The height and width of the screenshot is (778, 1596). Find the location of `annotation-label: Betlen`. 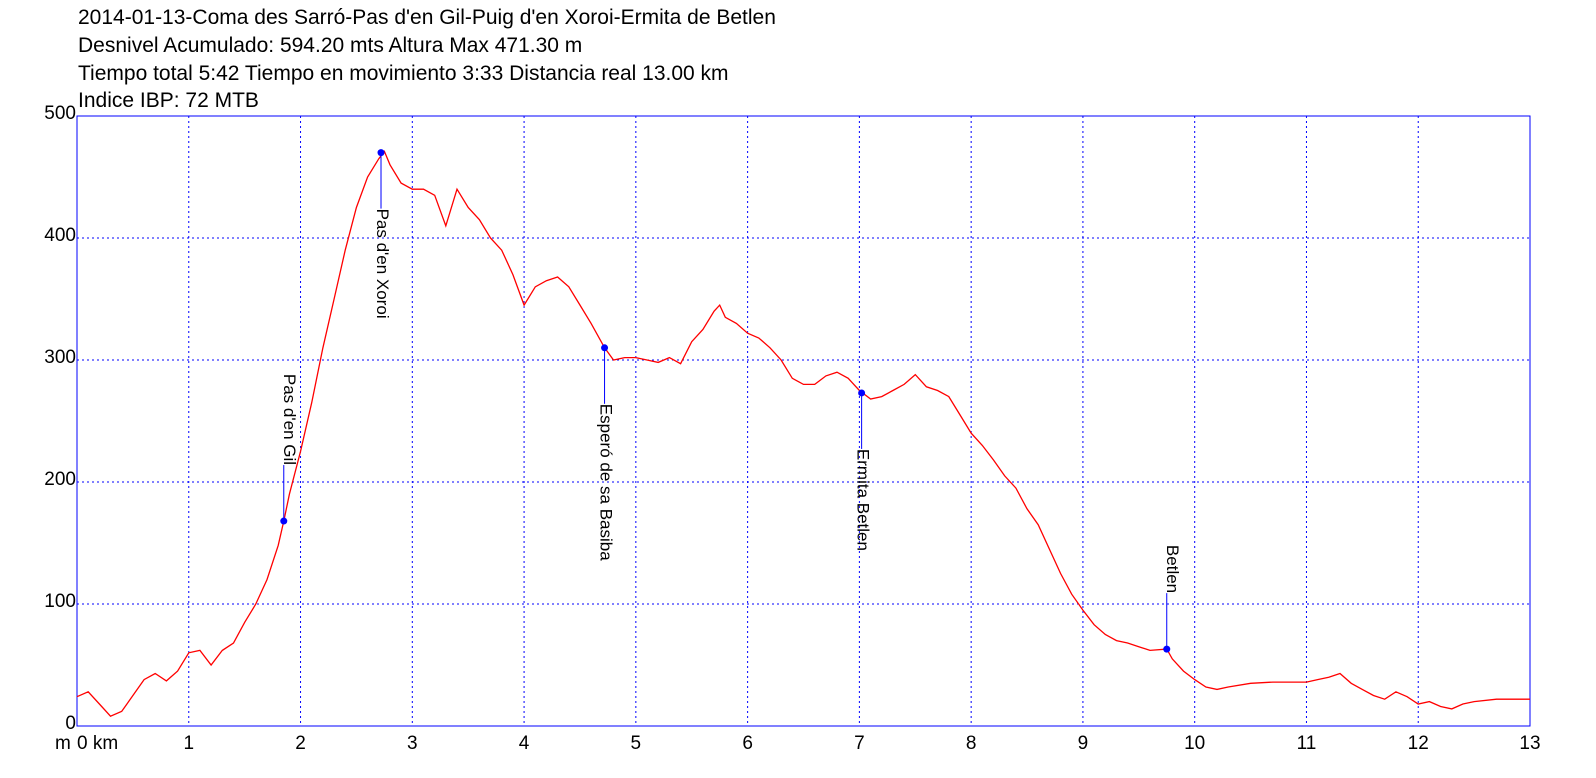

annotation-label: Betlen is located at coordinates (1172, 569).